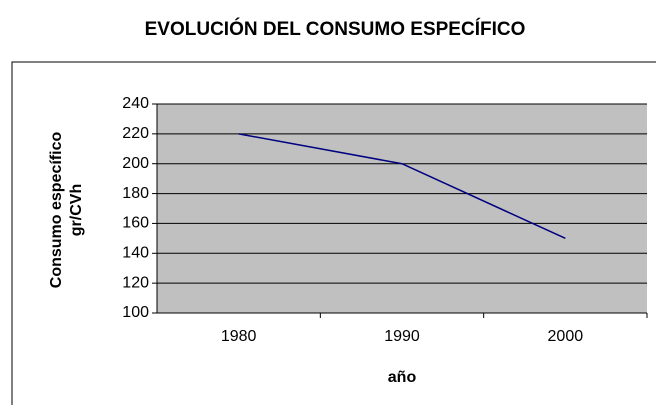 This screenshot has height=405, width=656. Describe the element at coordinates (335, 29) in the screenshot. I see `chart-title: EVOLUCIÓN DEL CONSUMO ESPECÍFICO` at that location.